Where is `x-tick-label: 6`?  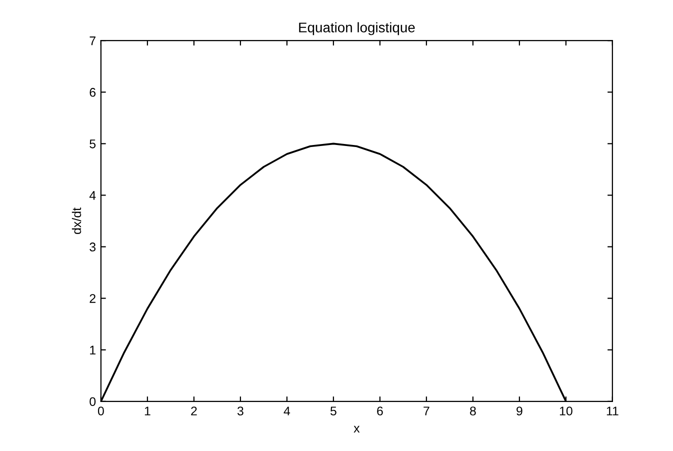 x-tick-label: 6 is located at coordinates (380, 411).